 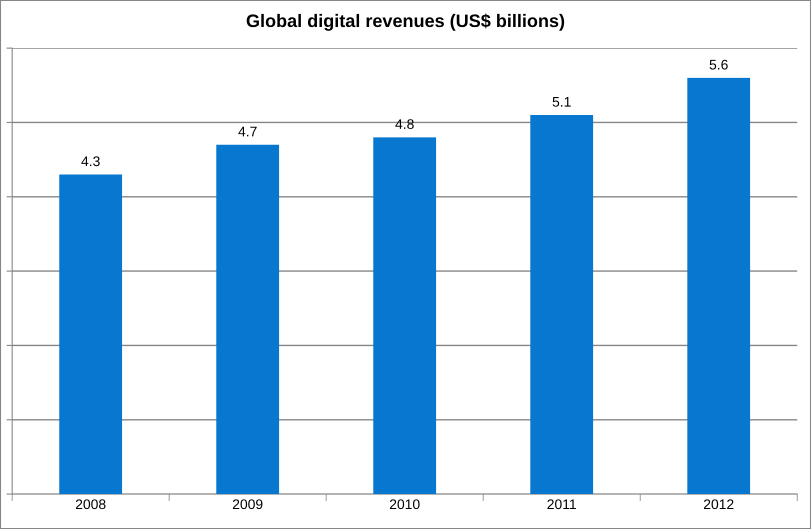 I want to click on x-tick-label: 2010, so click(x=405, y=504).